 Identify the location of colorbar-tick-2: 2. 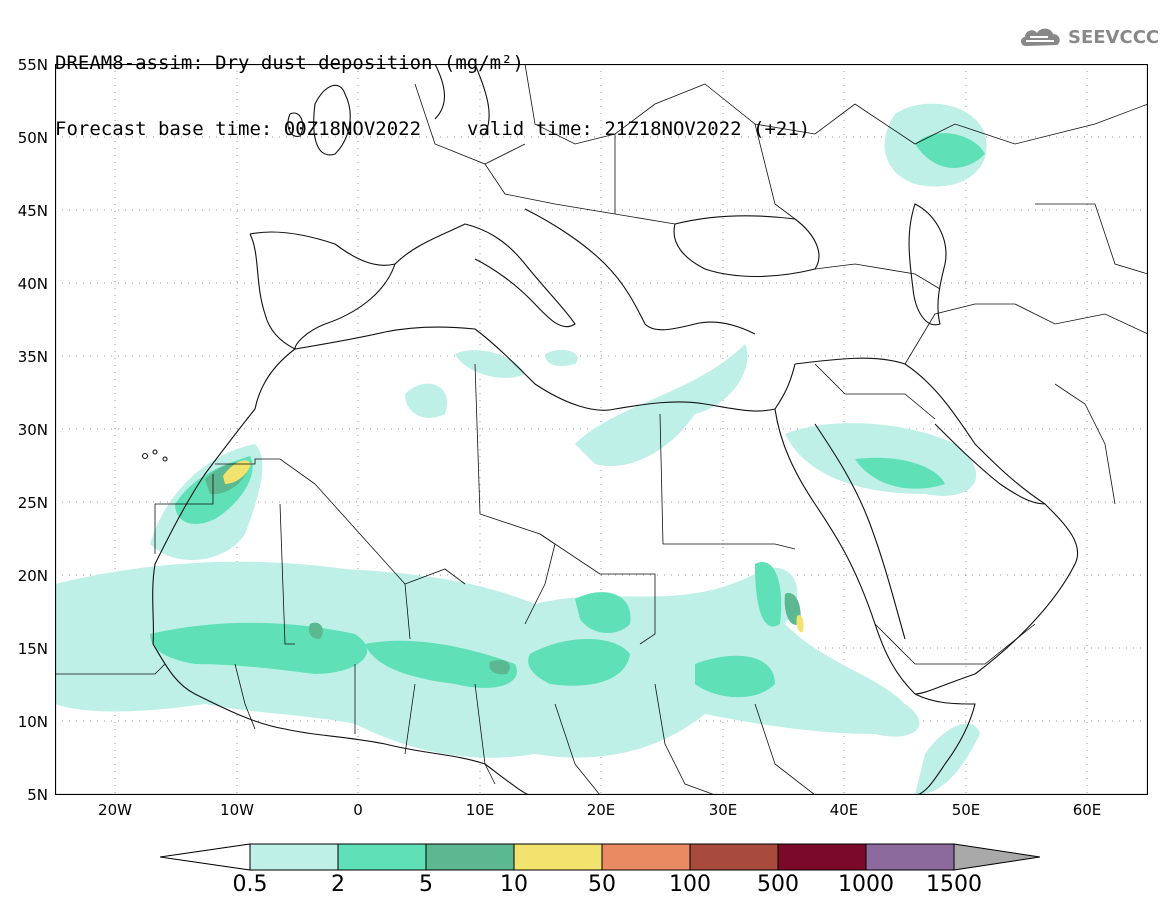
(338, 884).